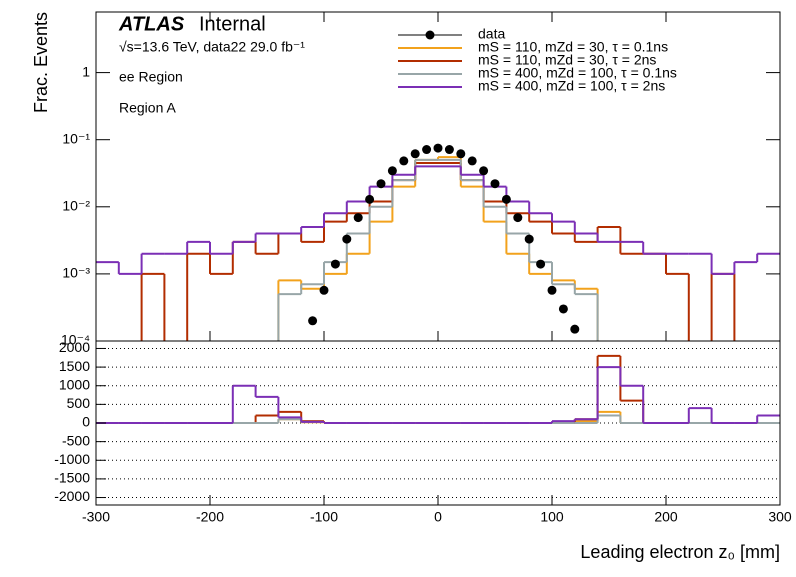  I want to click on y-tick-label: 2000, so click(74, 347).